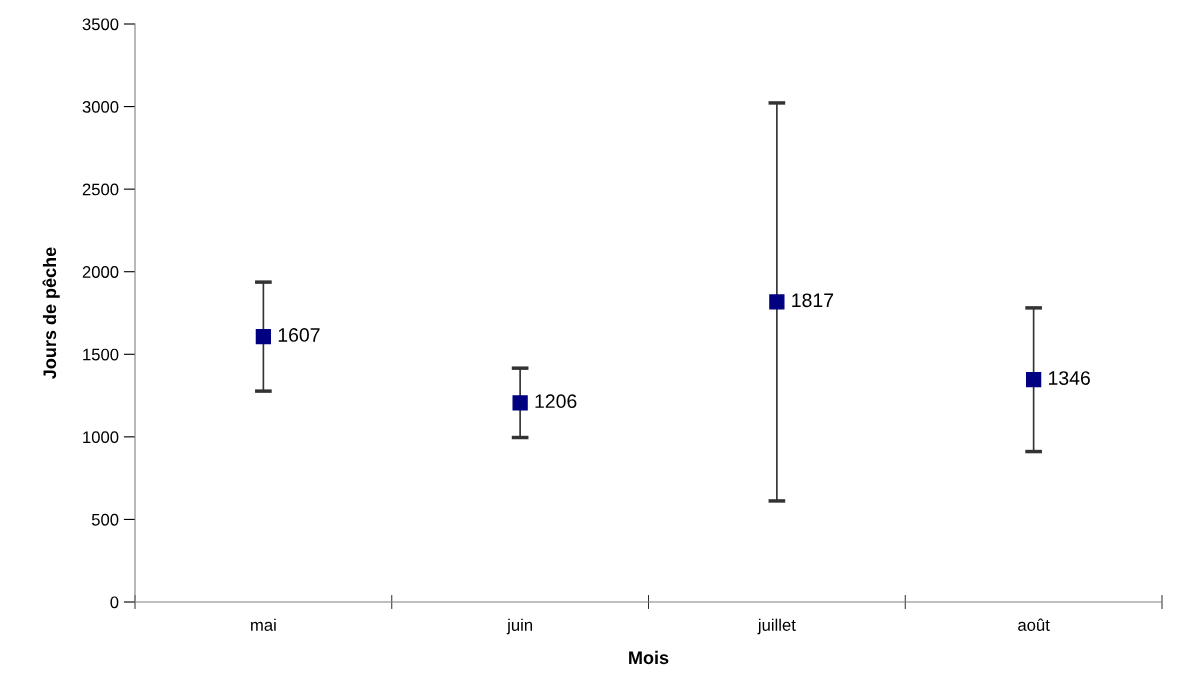 This screenshot has width=1190, height=685. I want to click on x-tick-label: juillet, so click(776, 626).